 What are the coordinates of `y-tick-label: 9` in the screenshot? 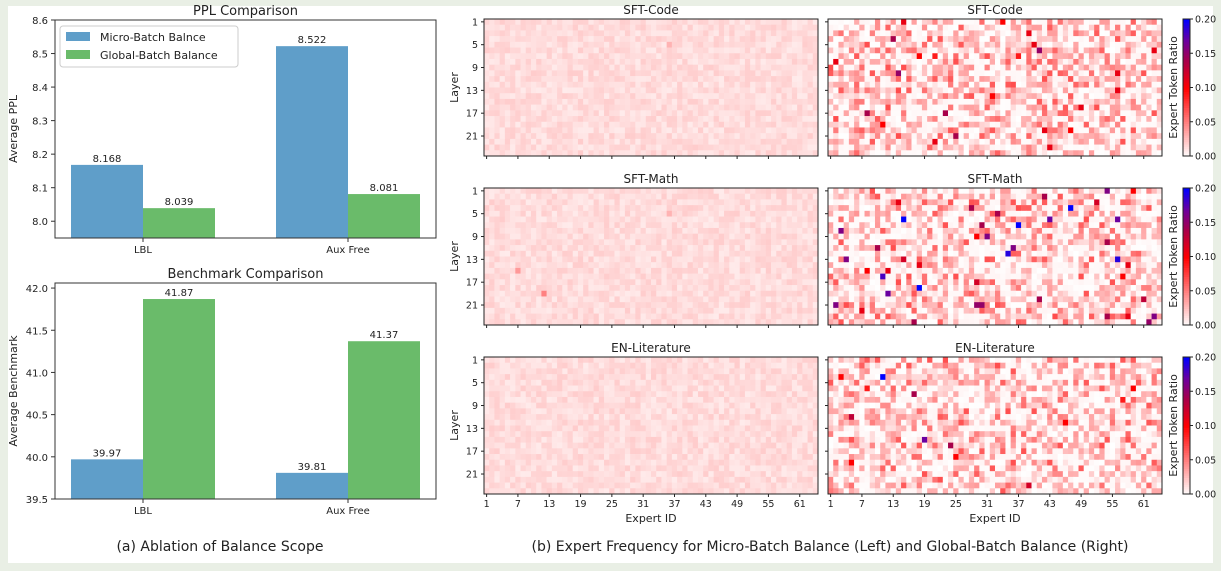 It's located at (475, 68).